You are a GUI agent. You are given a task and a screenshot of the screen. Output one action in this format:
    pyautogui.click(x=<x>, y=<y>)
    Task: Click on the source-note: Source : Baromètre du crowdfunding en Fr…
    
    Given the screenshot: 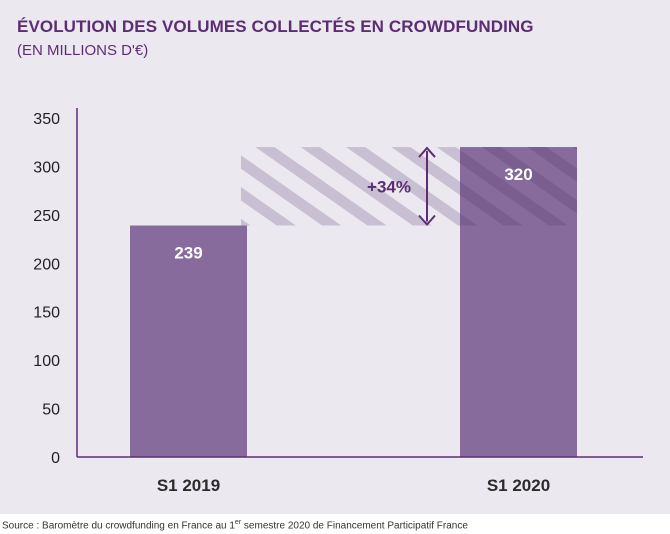 What is the action you would take?
    pyautogui.click(x=235, y=525)
    